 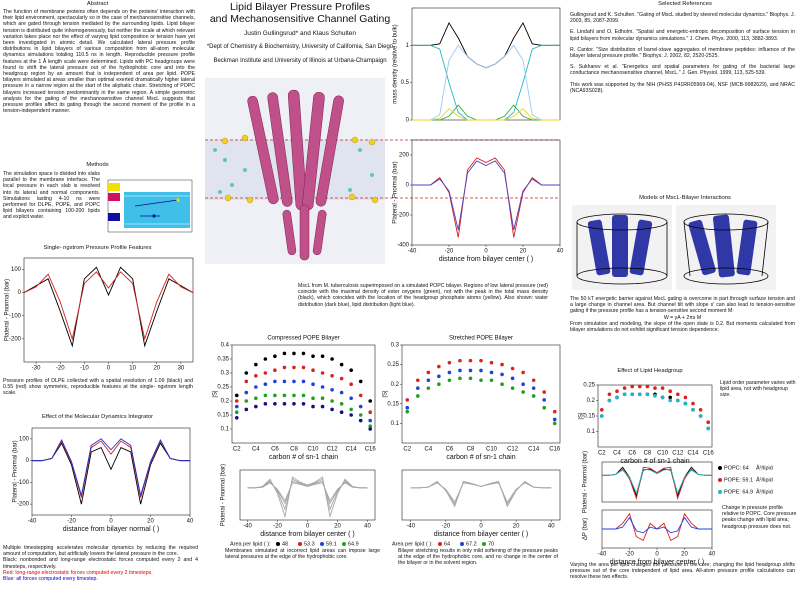 I want to click on x-tick-label: -20, so click(x=71, y=522).